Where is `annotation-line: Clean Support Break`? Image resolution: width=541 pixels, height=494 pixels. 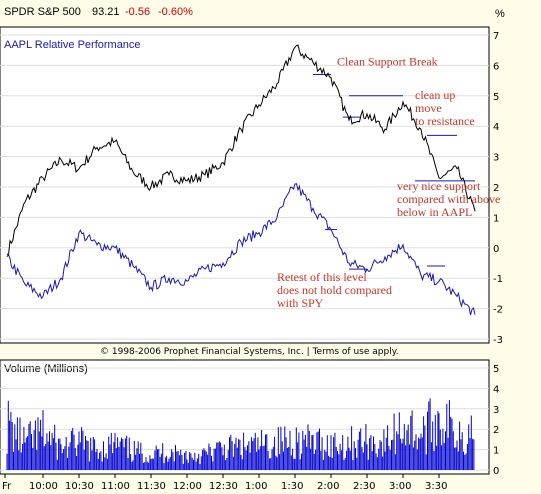
annotation-line: Clean Support Break is located at coordinates (387, 61).